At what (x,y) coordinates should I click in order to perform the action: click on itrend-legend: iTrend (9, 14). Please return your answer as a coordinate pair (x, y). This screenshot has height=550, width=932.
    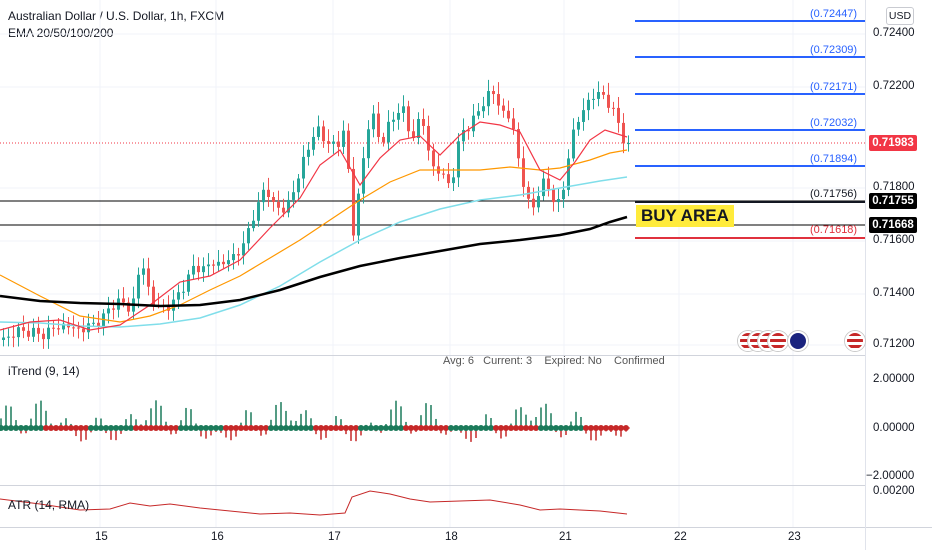
    Looking at the image, I should click on (44, 371).